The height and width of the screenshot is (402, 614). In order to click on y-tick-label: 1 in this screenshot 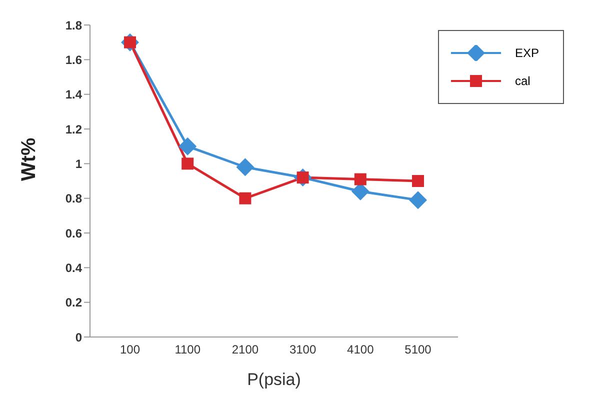, I will do `click(78, 163)`.